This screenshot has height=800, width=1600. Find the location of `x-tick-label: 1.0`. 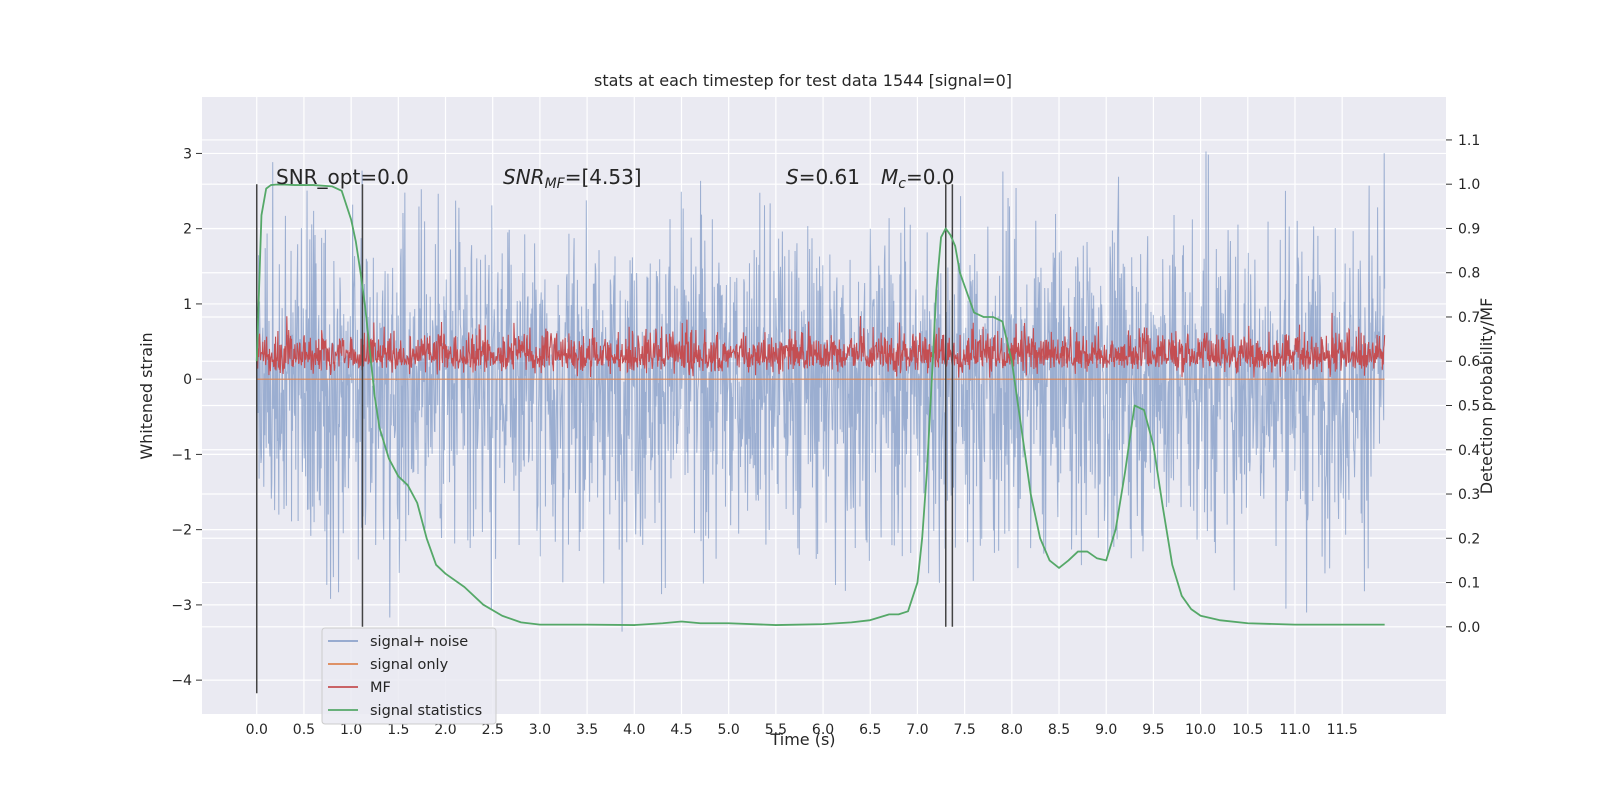

x-tick-label: 1.0 is located at coordinates (351, 730).